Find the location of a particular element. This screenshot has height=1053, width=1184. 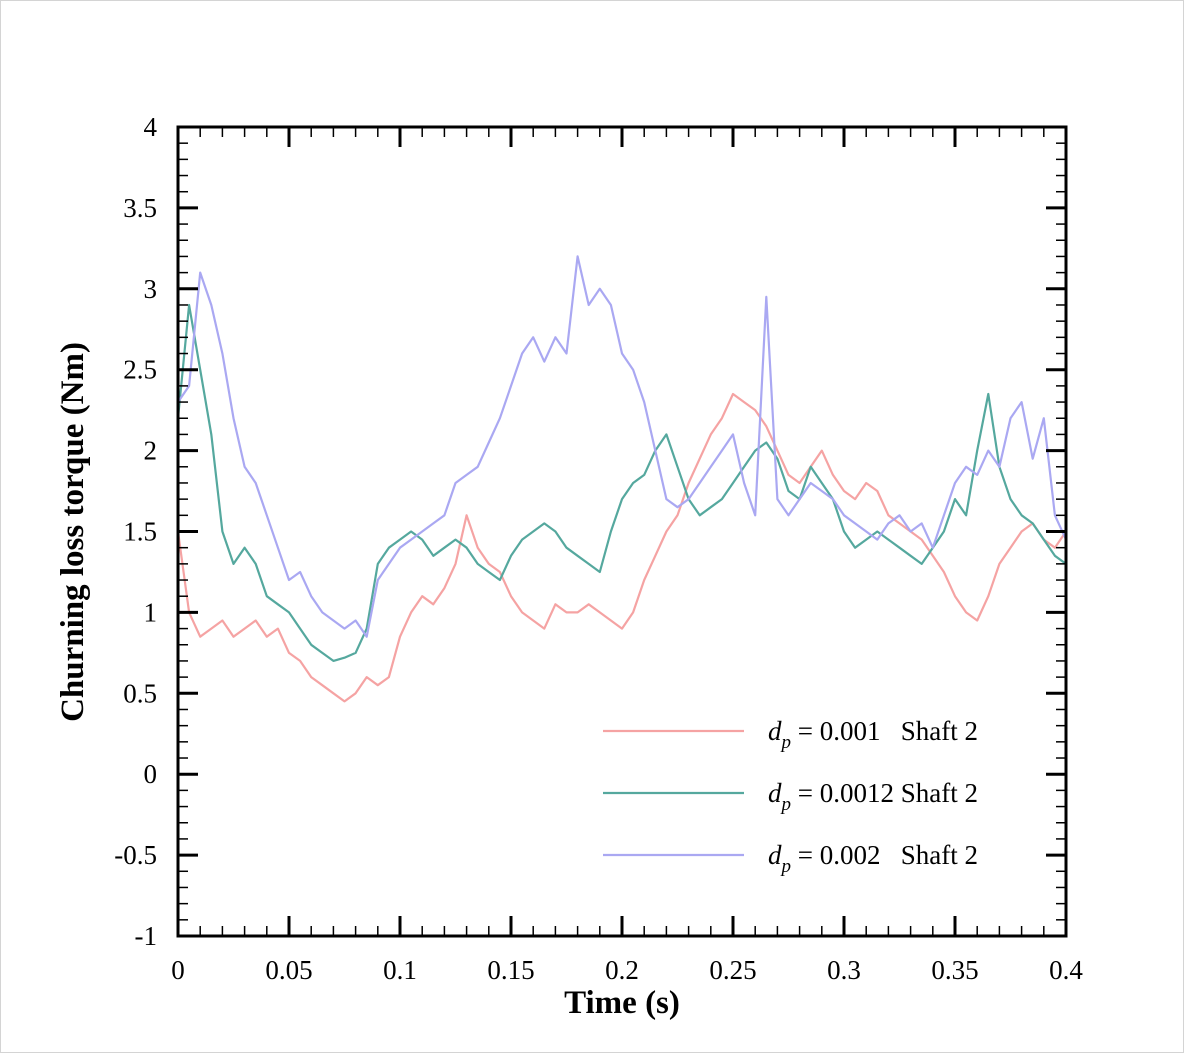

y-tick-label: -0.5 is located at coordinates (135, 855).